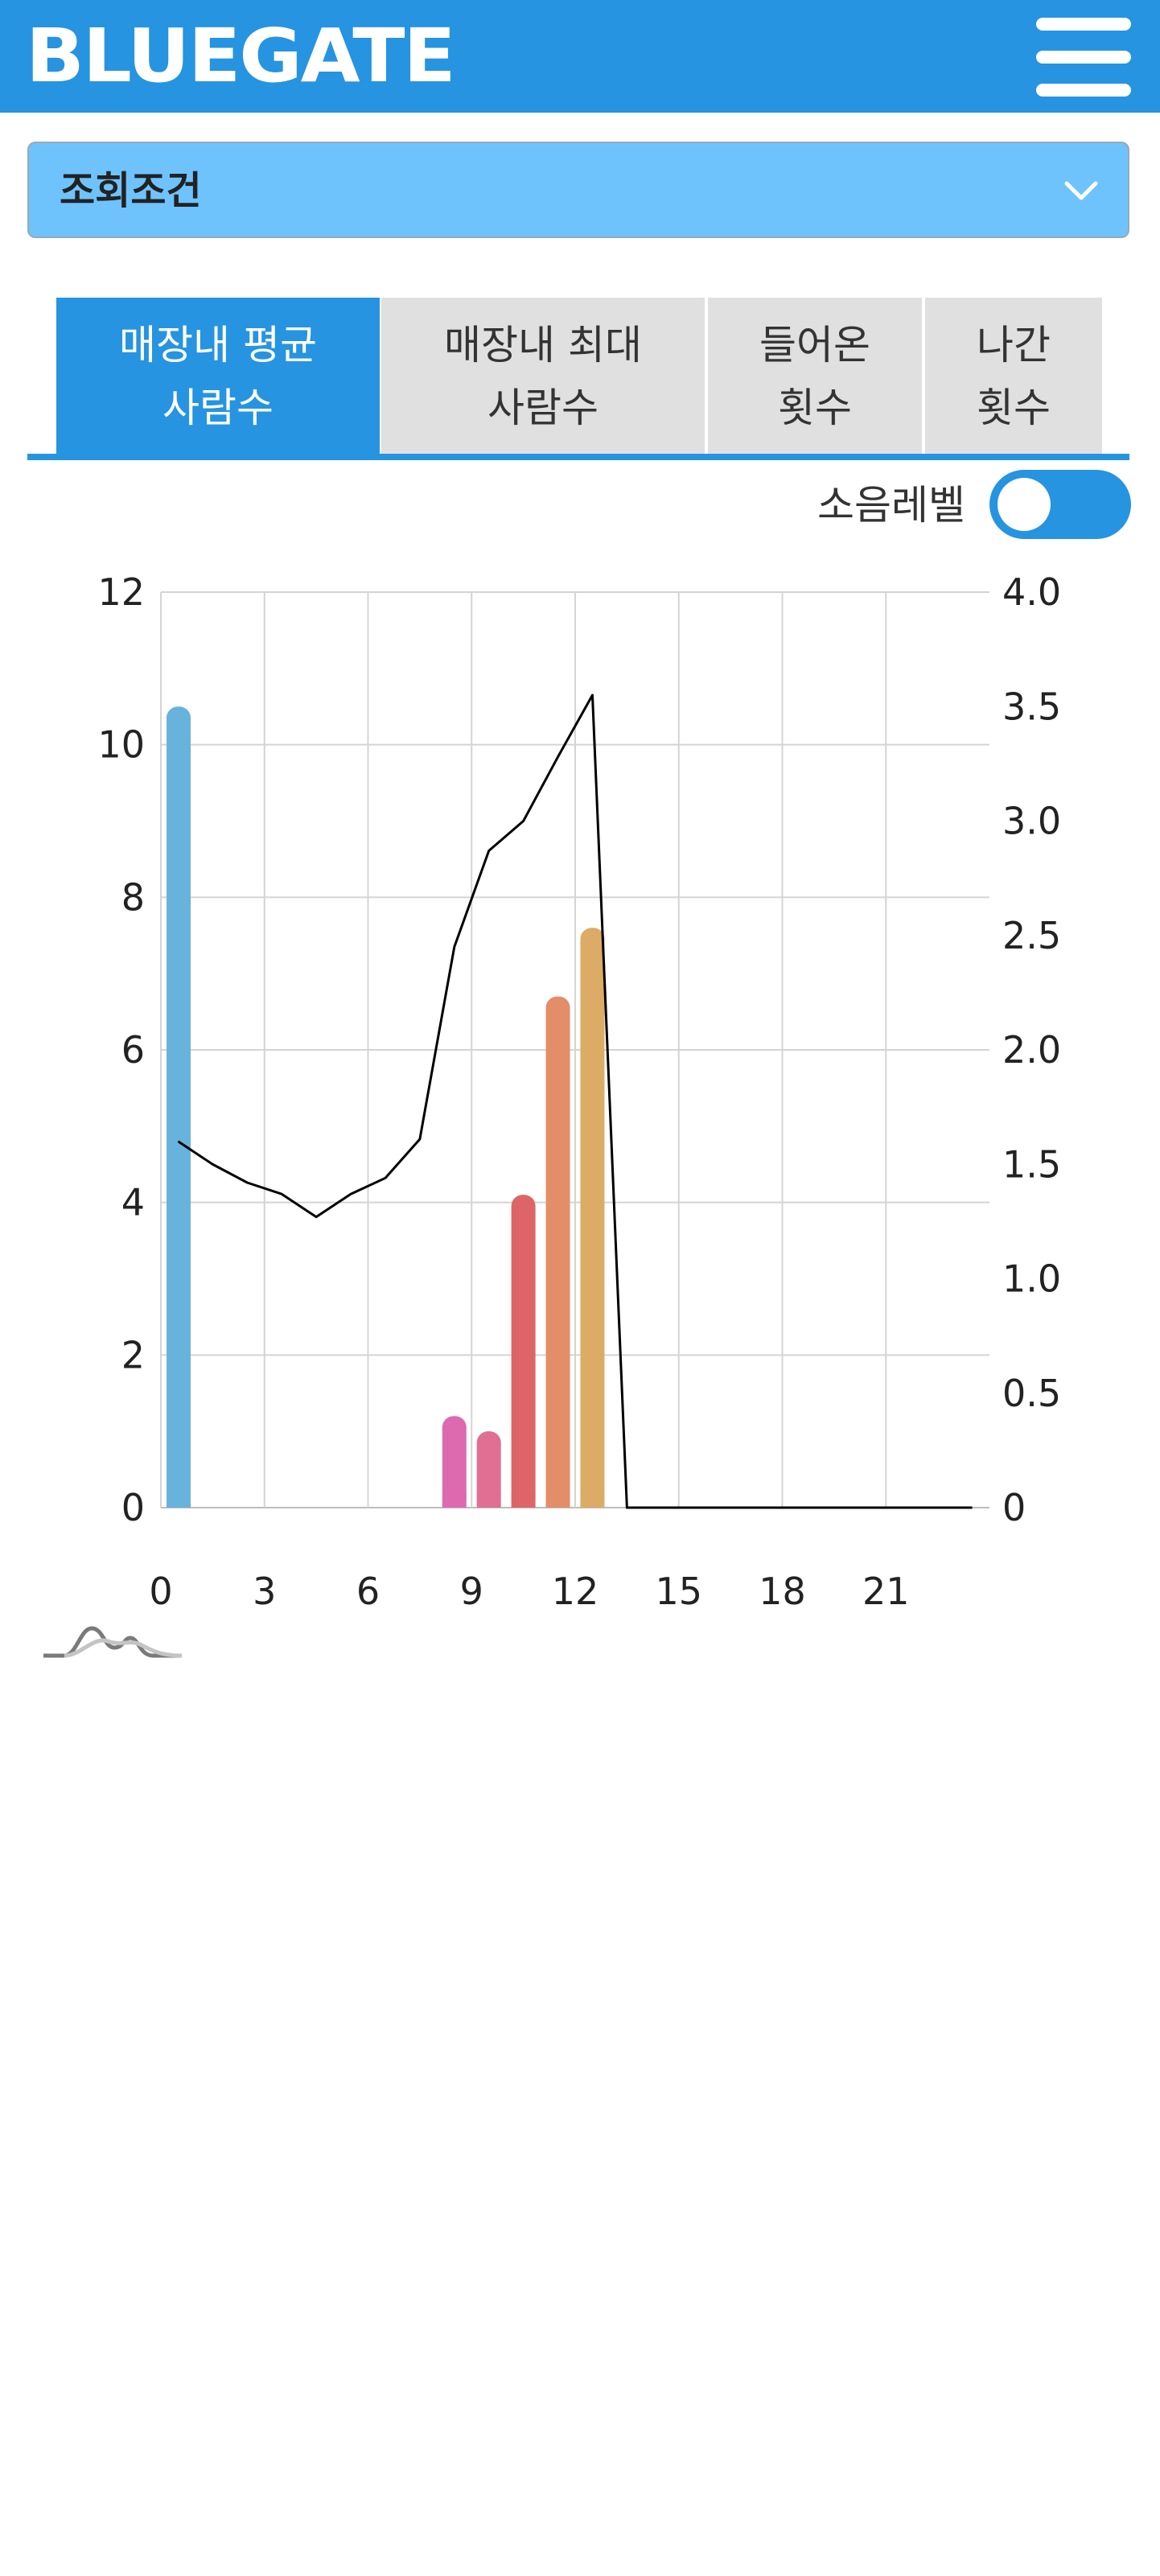 The height and width of the screenshot is (2576, 1160). I want to click on y-right-tick-label: 0.5, so click(1031, 1393).